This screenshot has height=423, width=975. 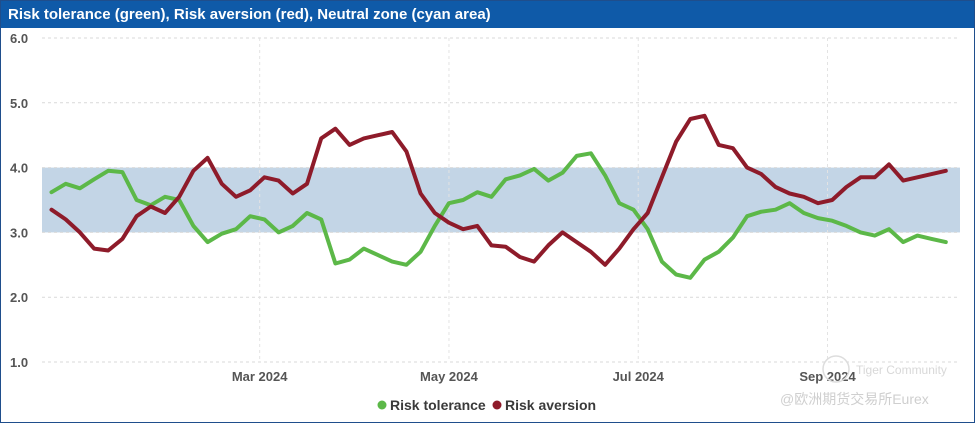 I want to click on y-tick-label: 6.0, so click(x=19, y=38).